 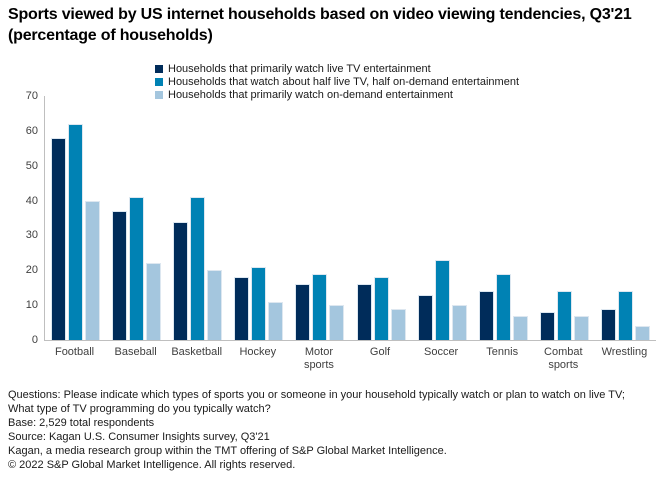 I want to click on x-category-label: Football, so click(x=74, y=352).